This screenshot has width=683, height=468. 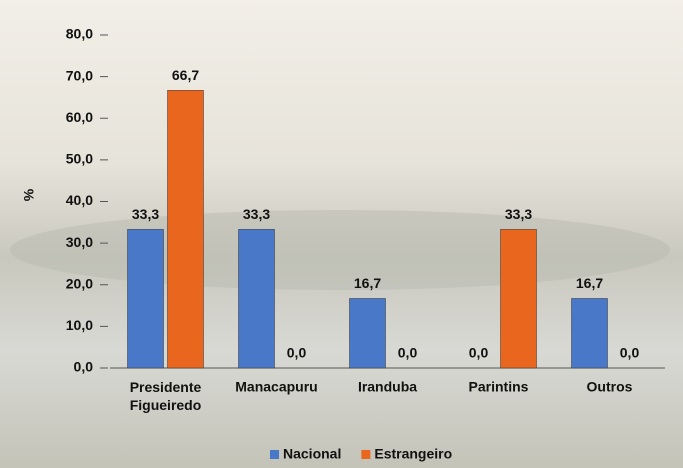 I want to click on y-tick-label: 10,0, so click(x=79, y=325).